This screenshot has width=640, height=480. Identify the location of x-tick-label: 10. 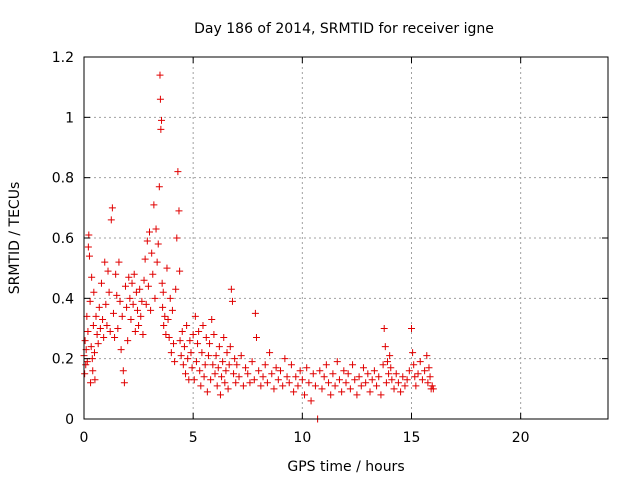
(302, 438).